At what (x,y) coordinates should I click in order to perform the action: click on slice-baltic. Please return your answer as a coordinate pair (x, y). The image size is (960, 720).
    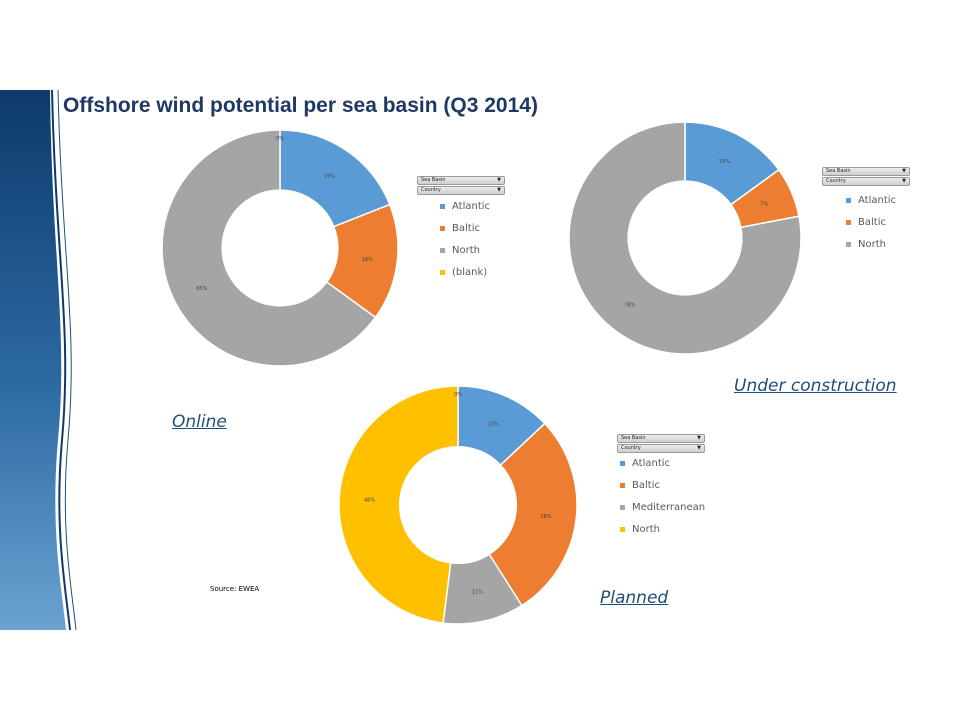
    Looking at the image, I should click on (533, 514).